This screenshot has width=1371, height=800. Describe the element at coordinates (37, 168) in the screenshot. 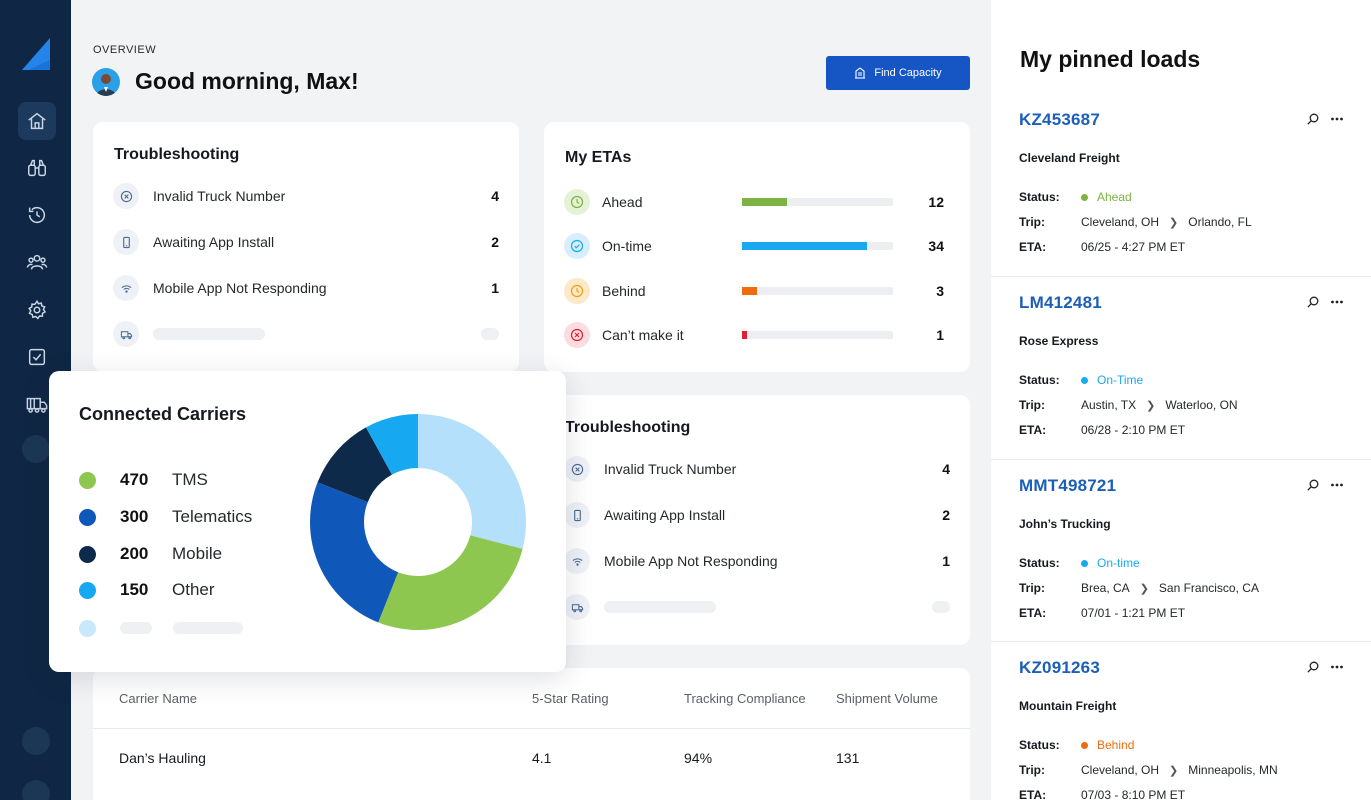

I see `nav-find` at that location.